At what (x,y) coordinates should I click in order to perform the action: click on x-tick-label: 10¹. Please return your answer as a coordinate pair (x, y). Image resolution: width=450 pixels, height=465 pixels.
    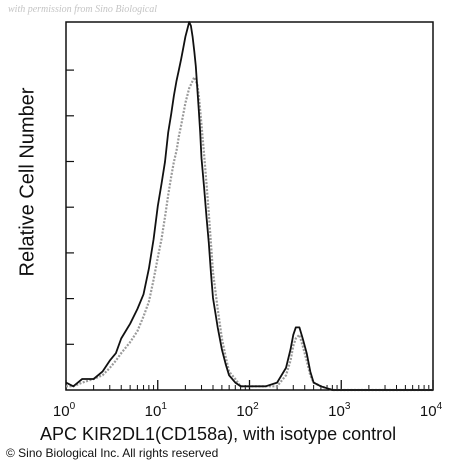
    Looking at the image, I should click on (156, 410).